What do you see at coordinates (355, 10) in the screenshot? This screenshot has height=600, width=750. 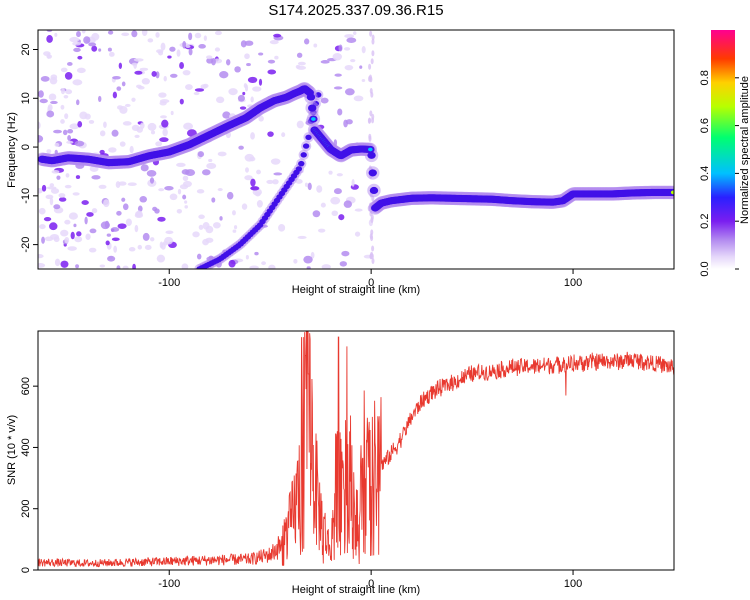 I see `chart-title: S174.2025.337.09.36.R15` at bounding box center [355, 10].